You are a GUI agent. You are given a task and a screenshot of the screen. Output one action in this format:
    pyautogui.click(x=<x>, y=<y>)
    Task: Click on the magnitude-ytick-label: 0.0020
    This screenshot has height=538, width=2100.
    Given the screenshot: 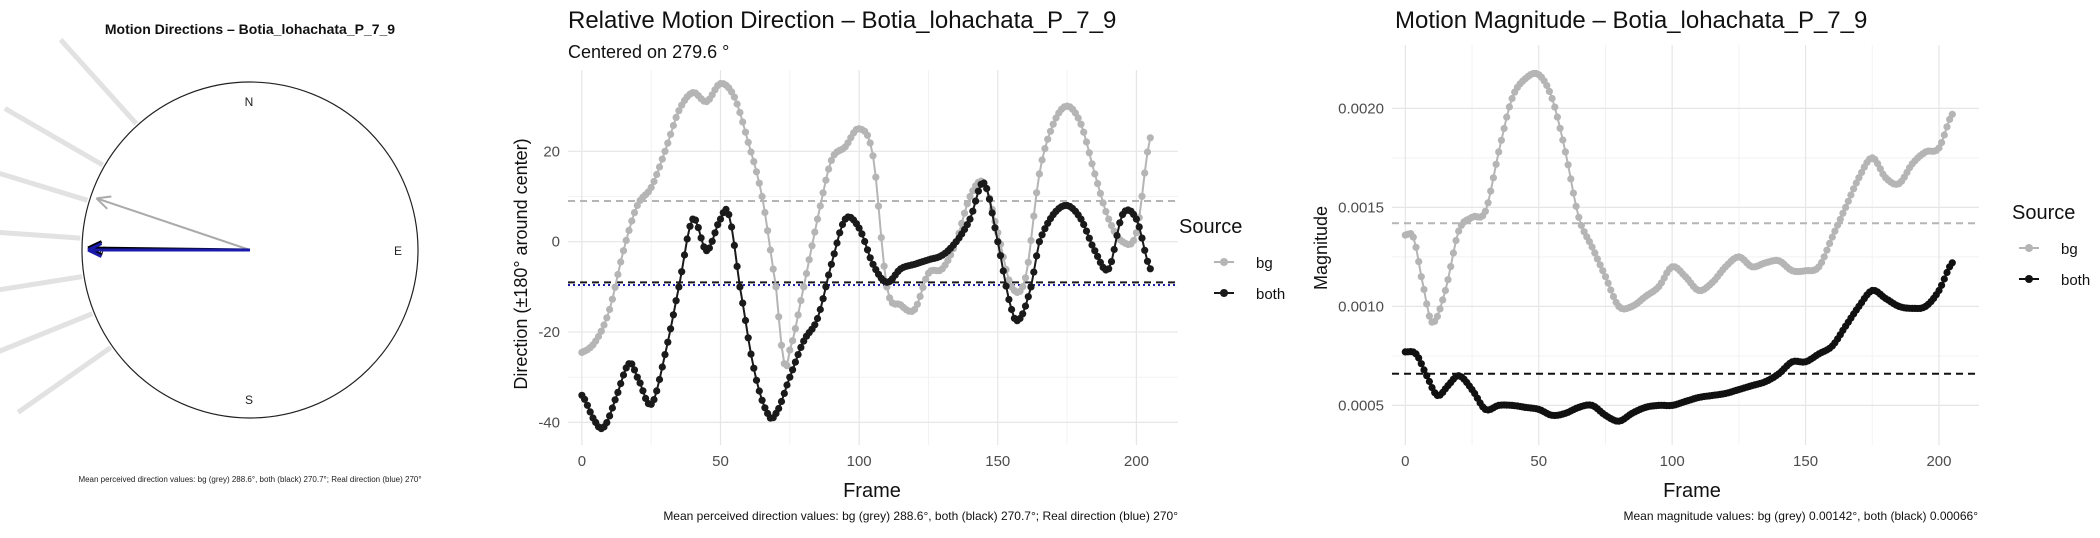 What is the action you would take?
    pyautogui.click(x=1361, y=108)
    